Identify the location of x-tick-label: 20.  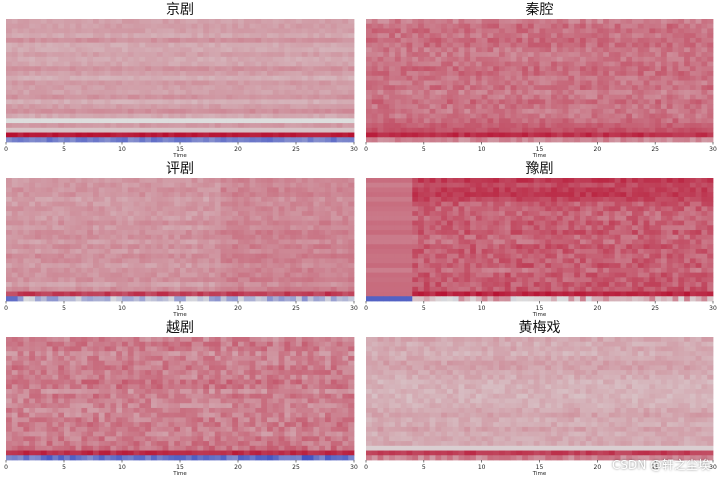
(238, 149).